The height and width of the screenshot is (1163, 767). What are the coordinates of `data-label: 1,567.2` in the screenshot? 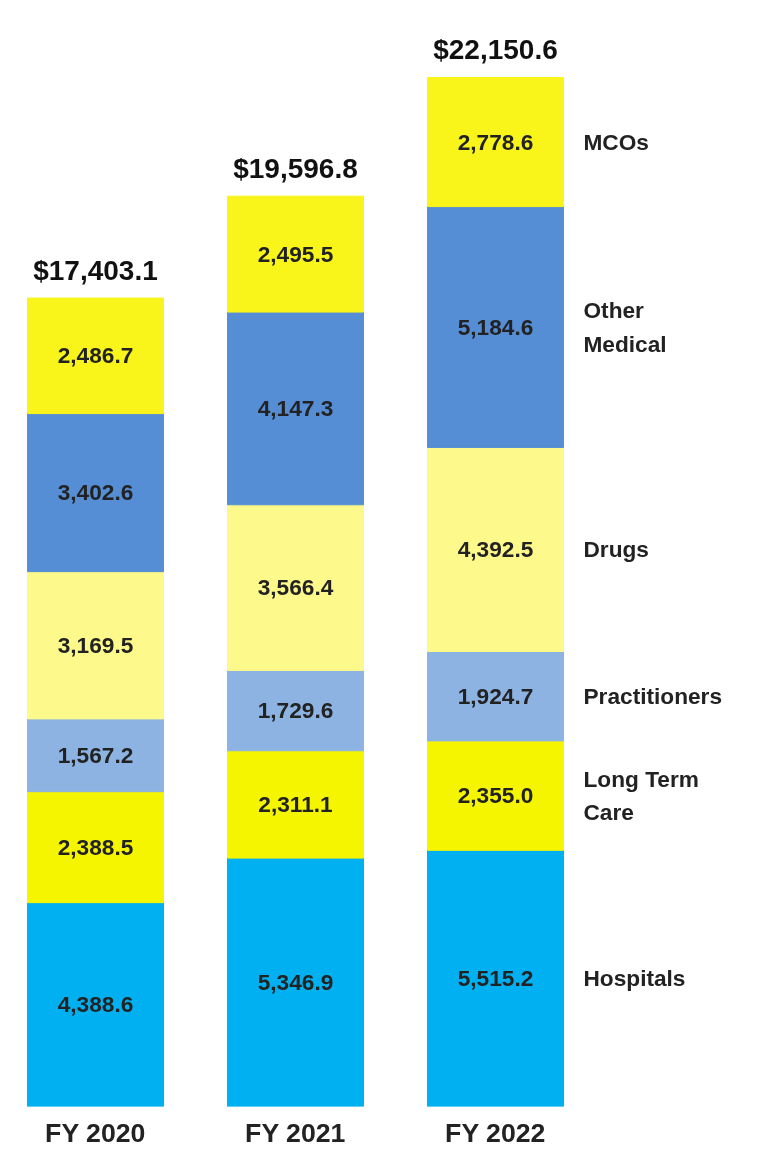 It's located at (95, 754).